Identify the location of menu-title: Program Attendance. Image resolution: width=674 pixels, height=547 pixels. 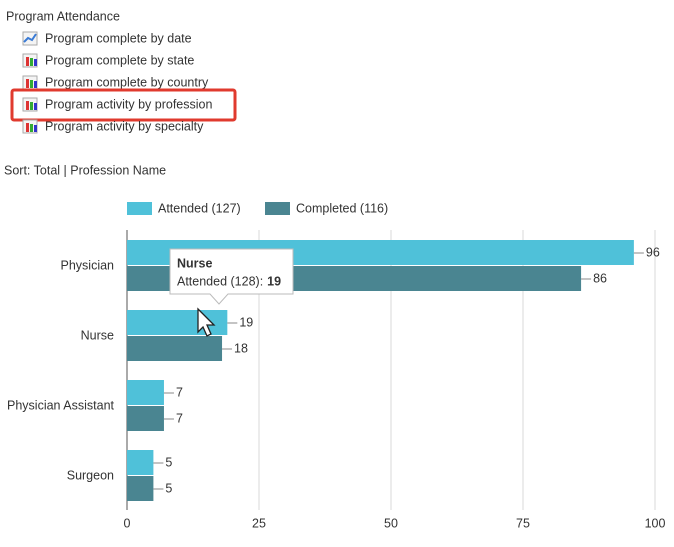
(63, 16).